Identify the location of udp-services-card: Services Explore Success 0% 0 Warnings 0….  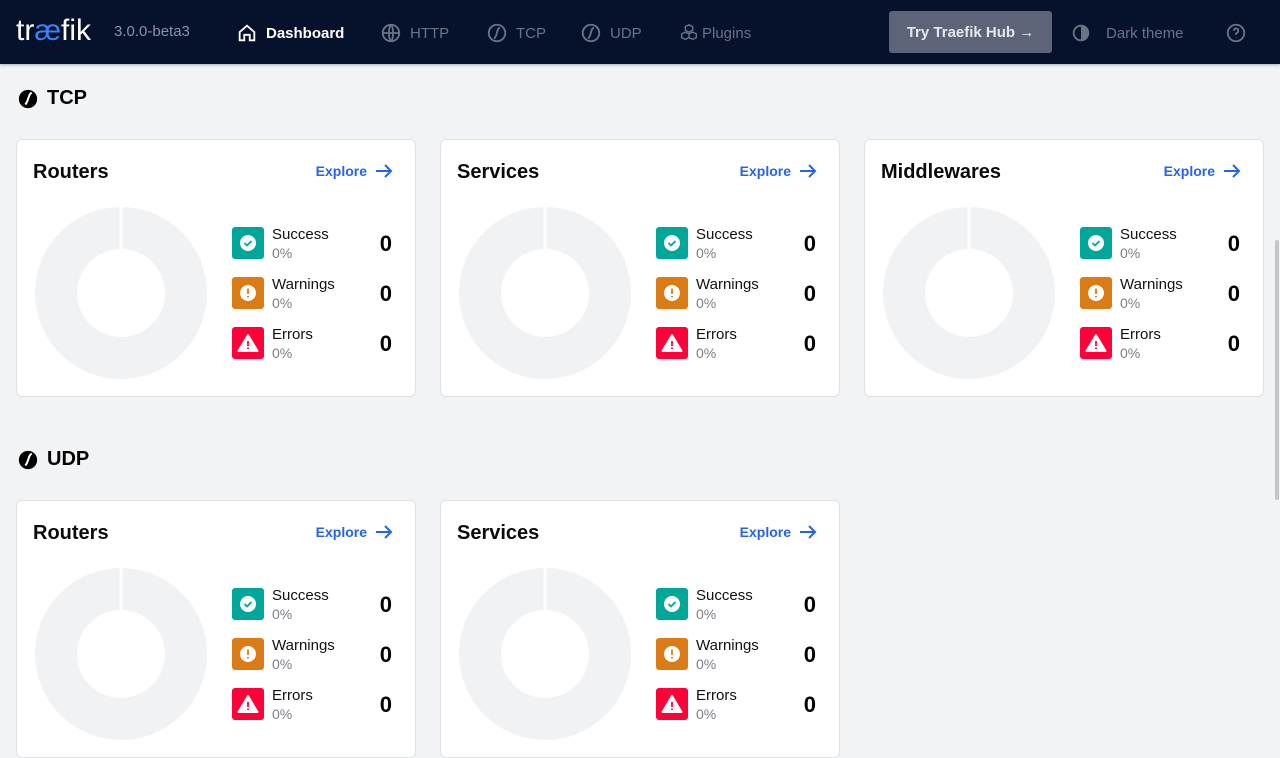
(640, 629).